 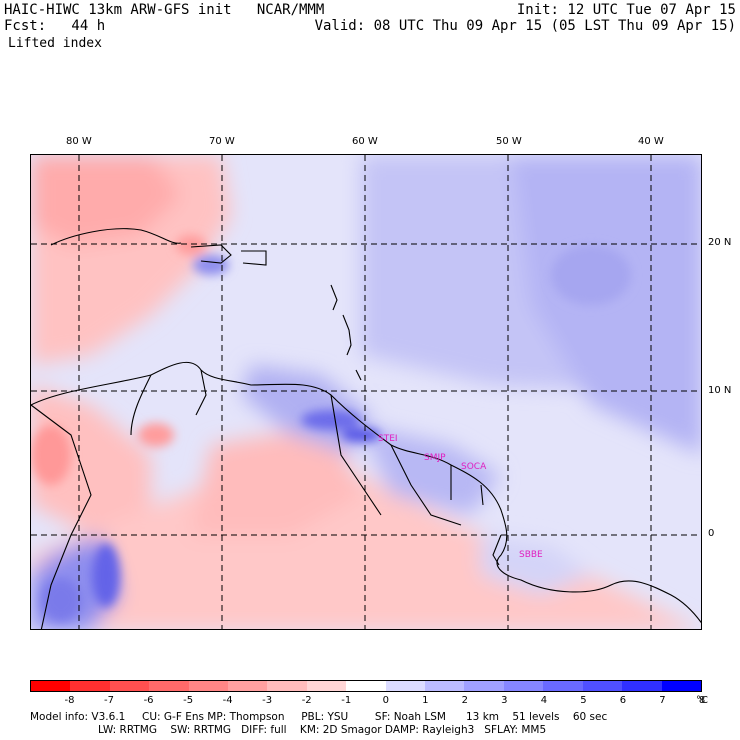 I want to click on site-label-smjp: SMJP, so click(x=435, y=458).